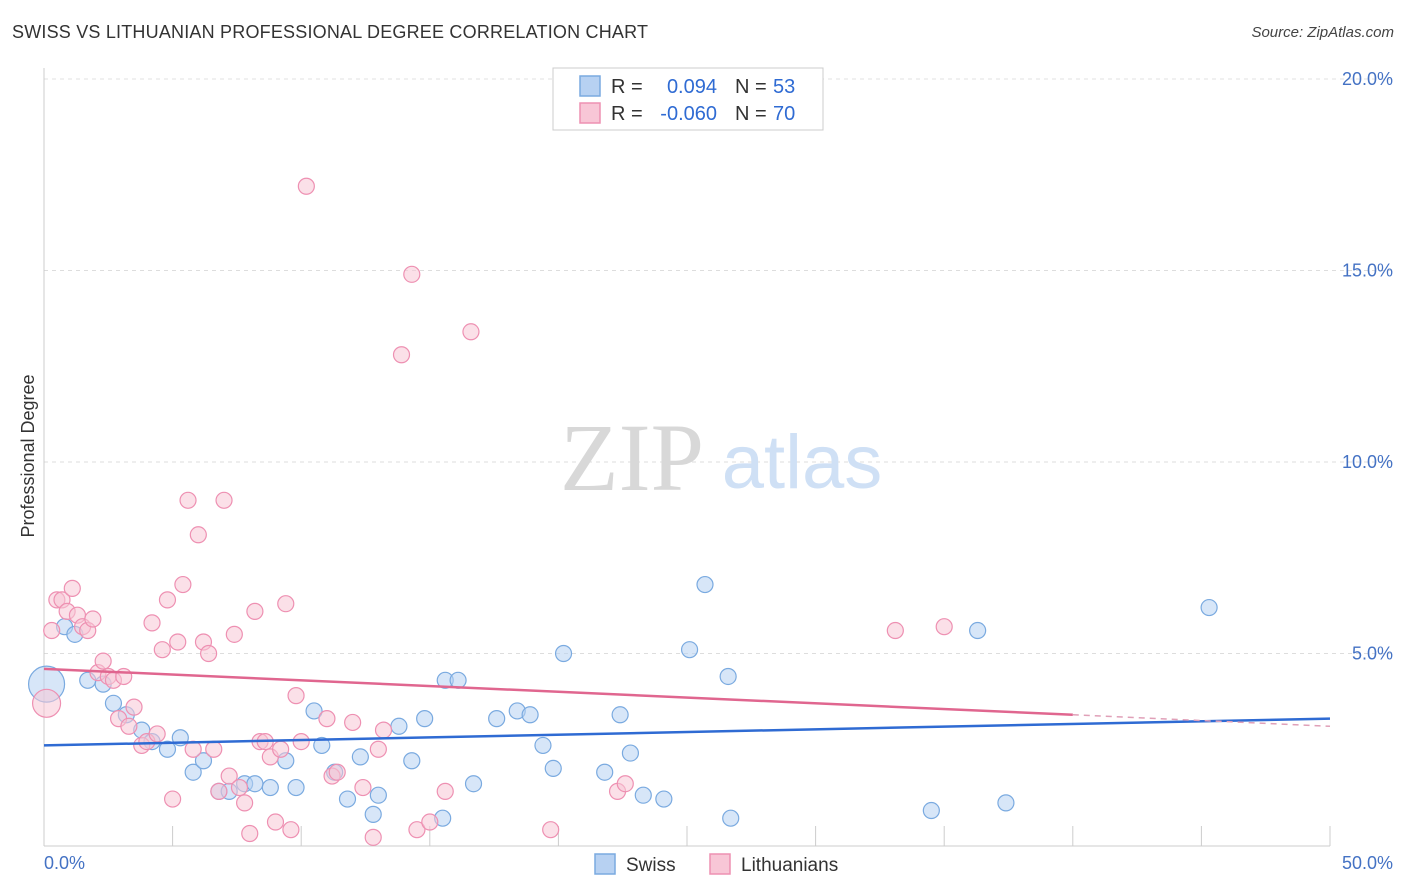 The height and width of the screenshot is (892, 1406). I want to click on legend-r-value-lithuanians: -0.060, so click(688, 114).